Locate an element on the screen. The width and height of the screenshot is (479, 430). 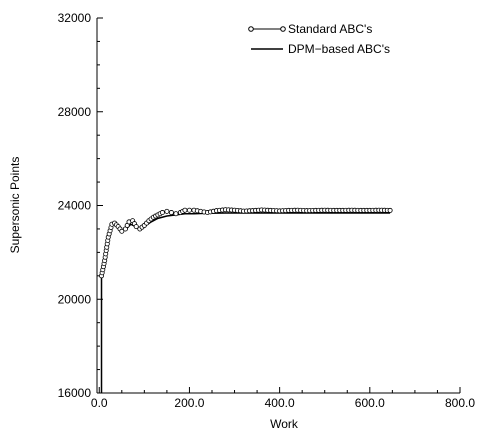
x-tick-label: 0.0 is located at coordinates (99, 403).